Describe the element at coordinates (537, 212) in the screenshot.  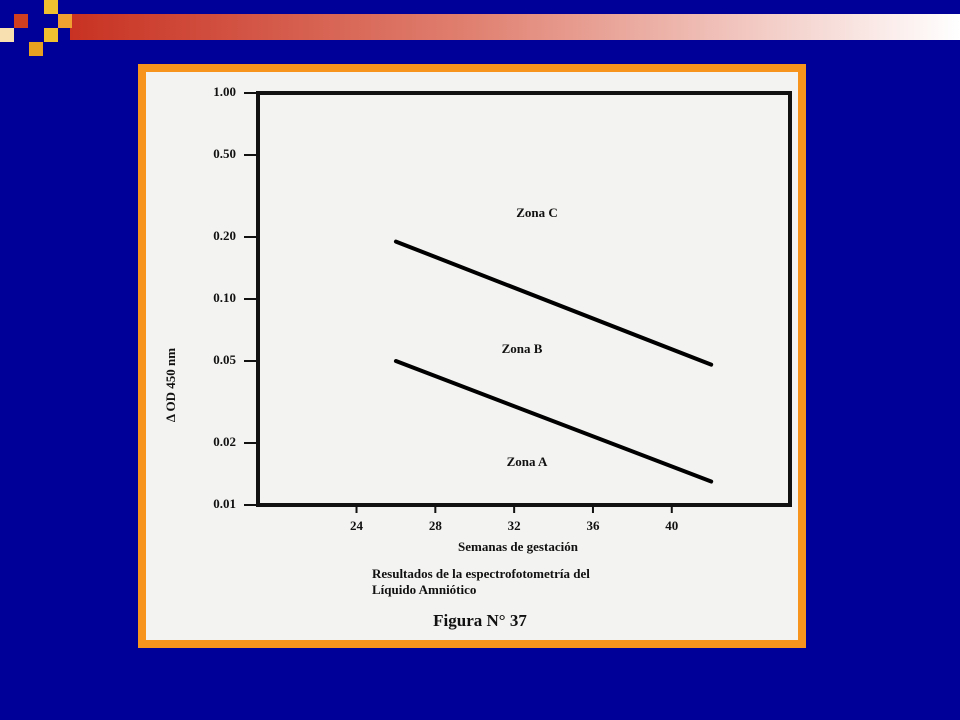
I see `zone-label: Zona C` at that location.